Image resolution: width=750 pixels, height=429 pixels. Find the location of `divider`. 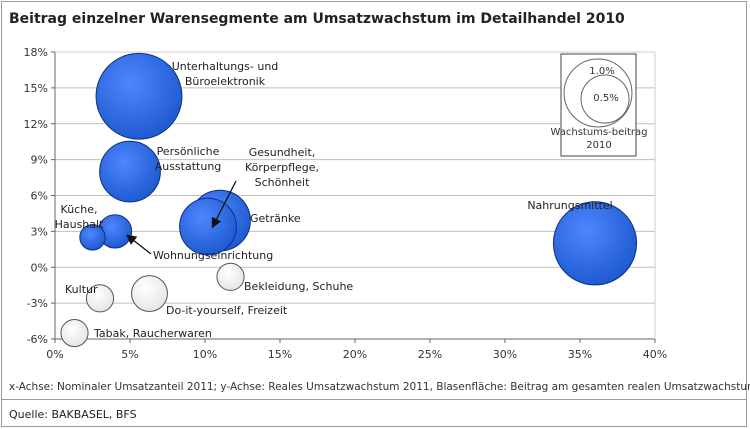

divider is located at coordinates (374, 399).